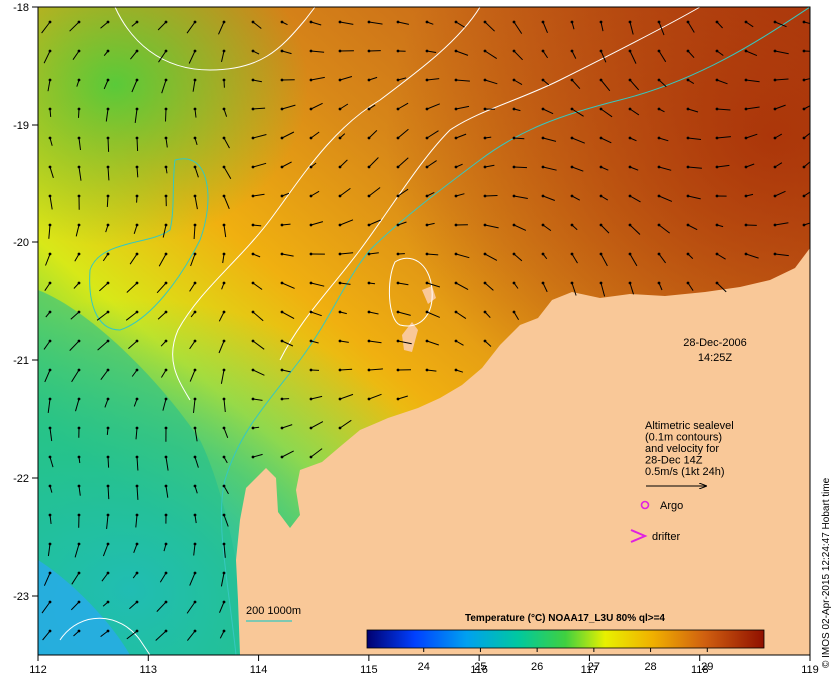 The height and width of the screenshot is (680, 840). I want to click on colorbar-tick-label: 25, so click(480, 667).